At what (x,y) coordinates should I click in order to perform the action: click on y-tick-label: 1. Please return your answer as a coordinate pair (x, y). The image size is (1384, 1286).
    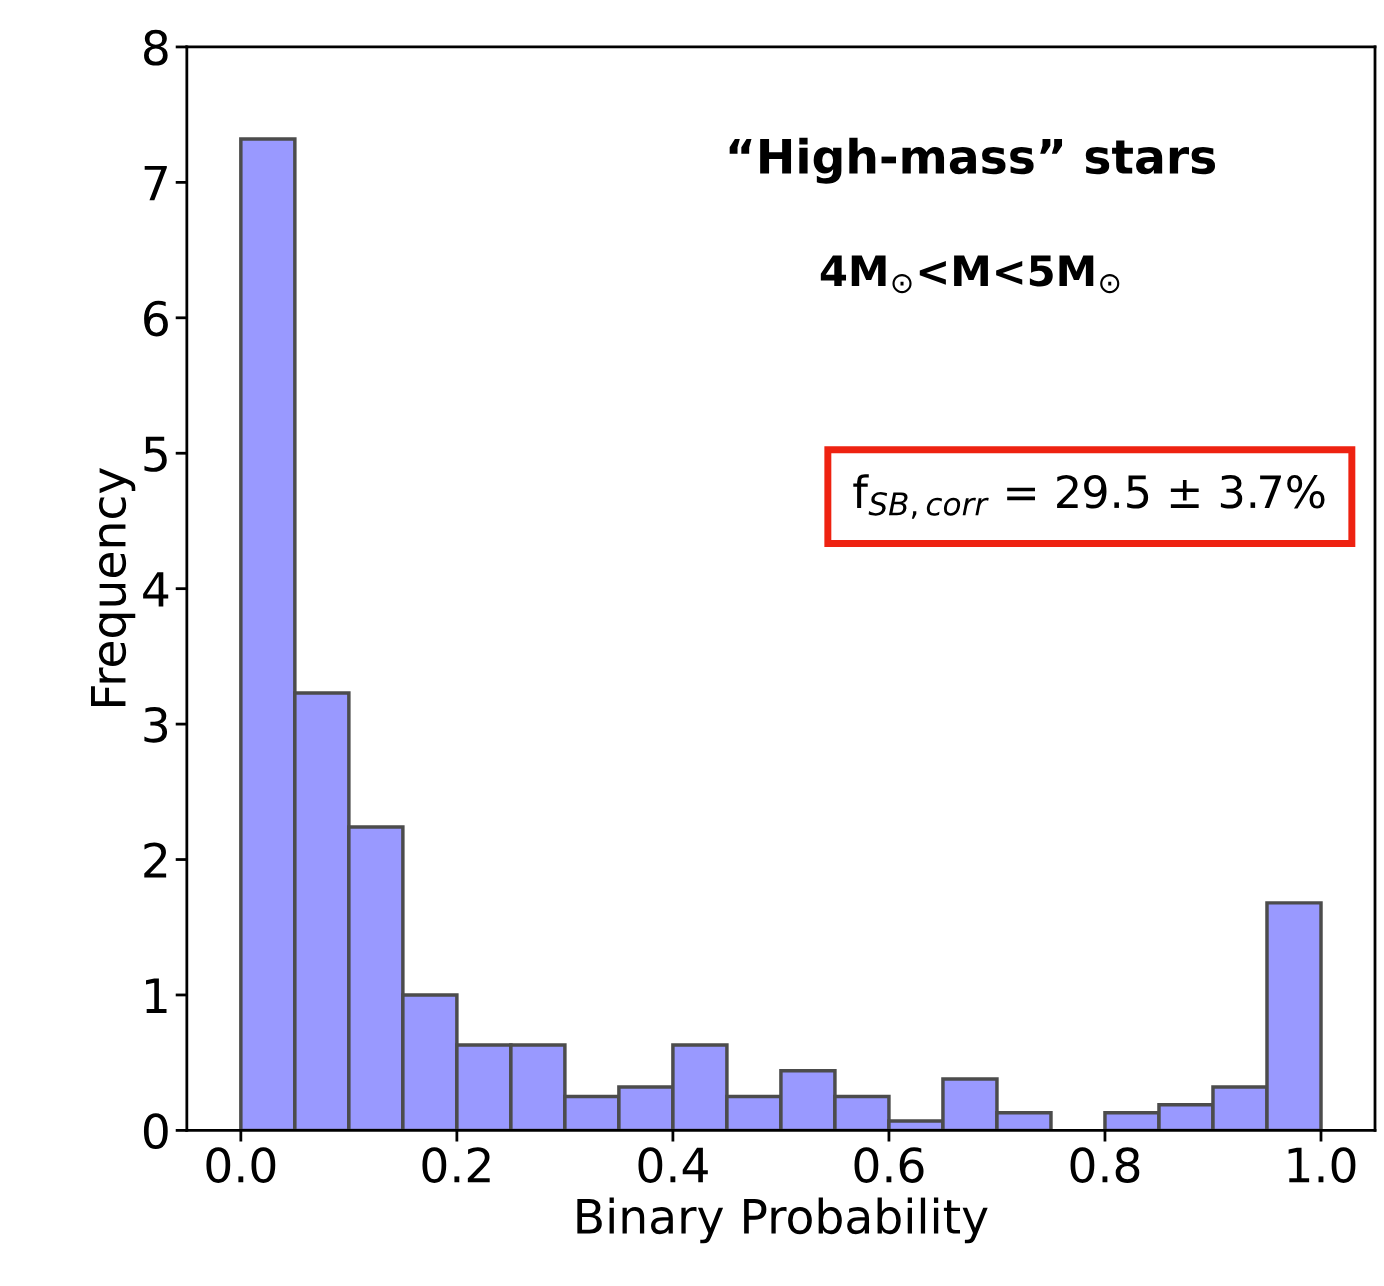
    Looking at the image, I should click on (156, 995).